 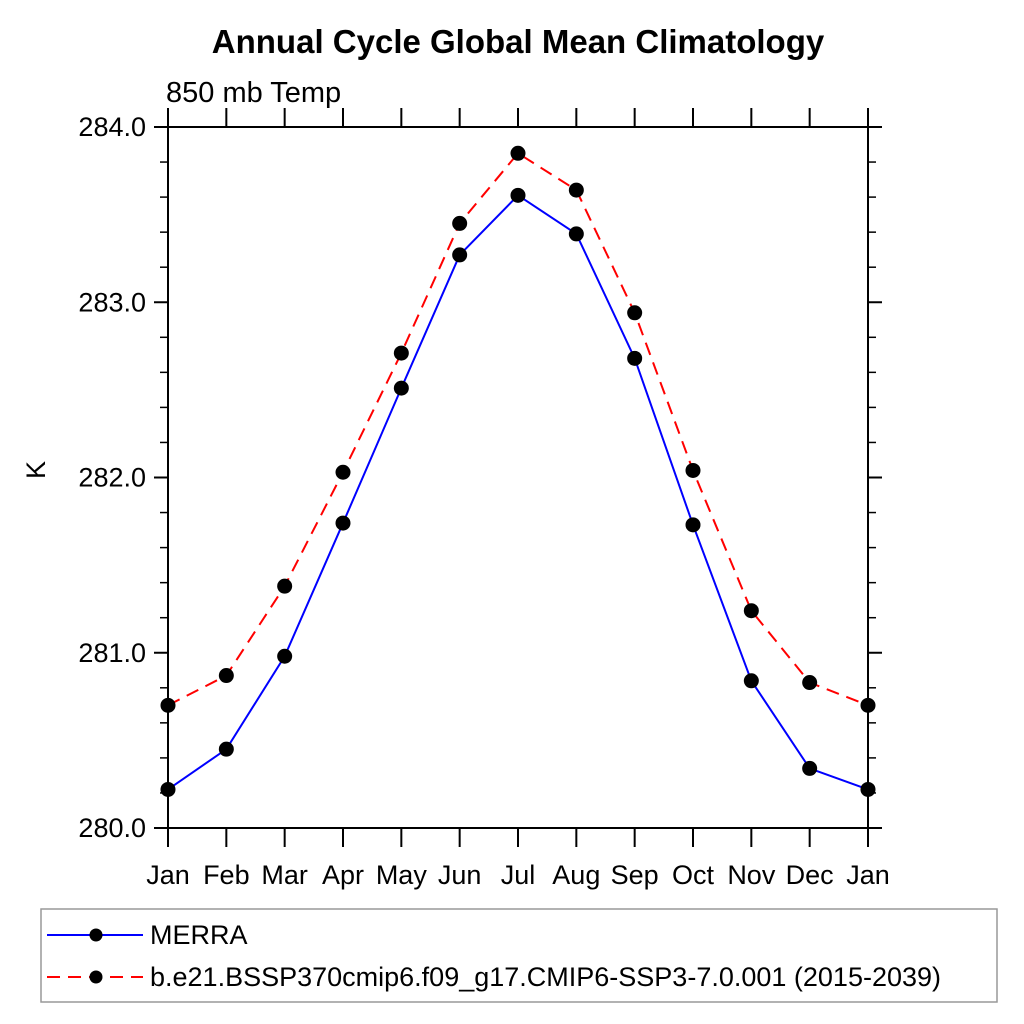 I want to click on y-tick-label: 283.0, so click(x=112, y=302).